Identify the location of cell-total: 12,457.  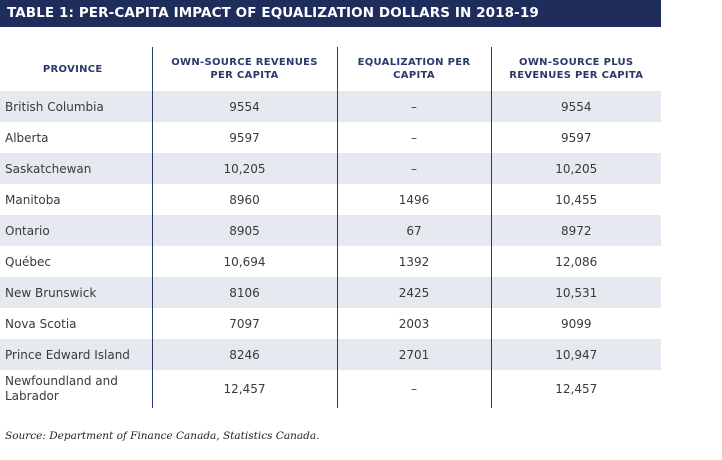
(575, 389).